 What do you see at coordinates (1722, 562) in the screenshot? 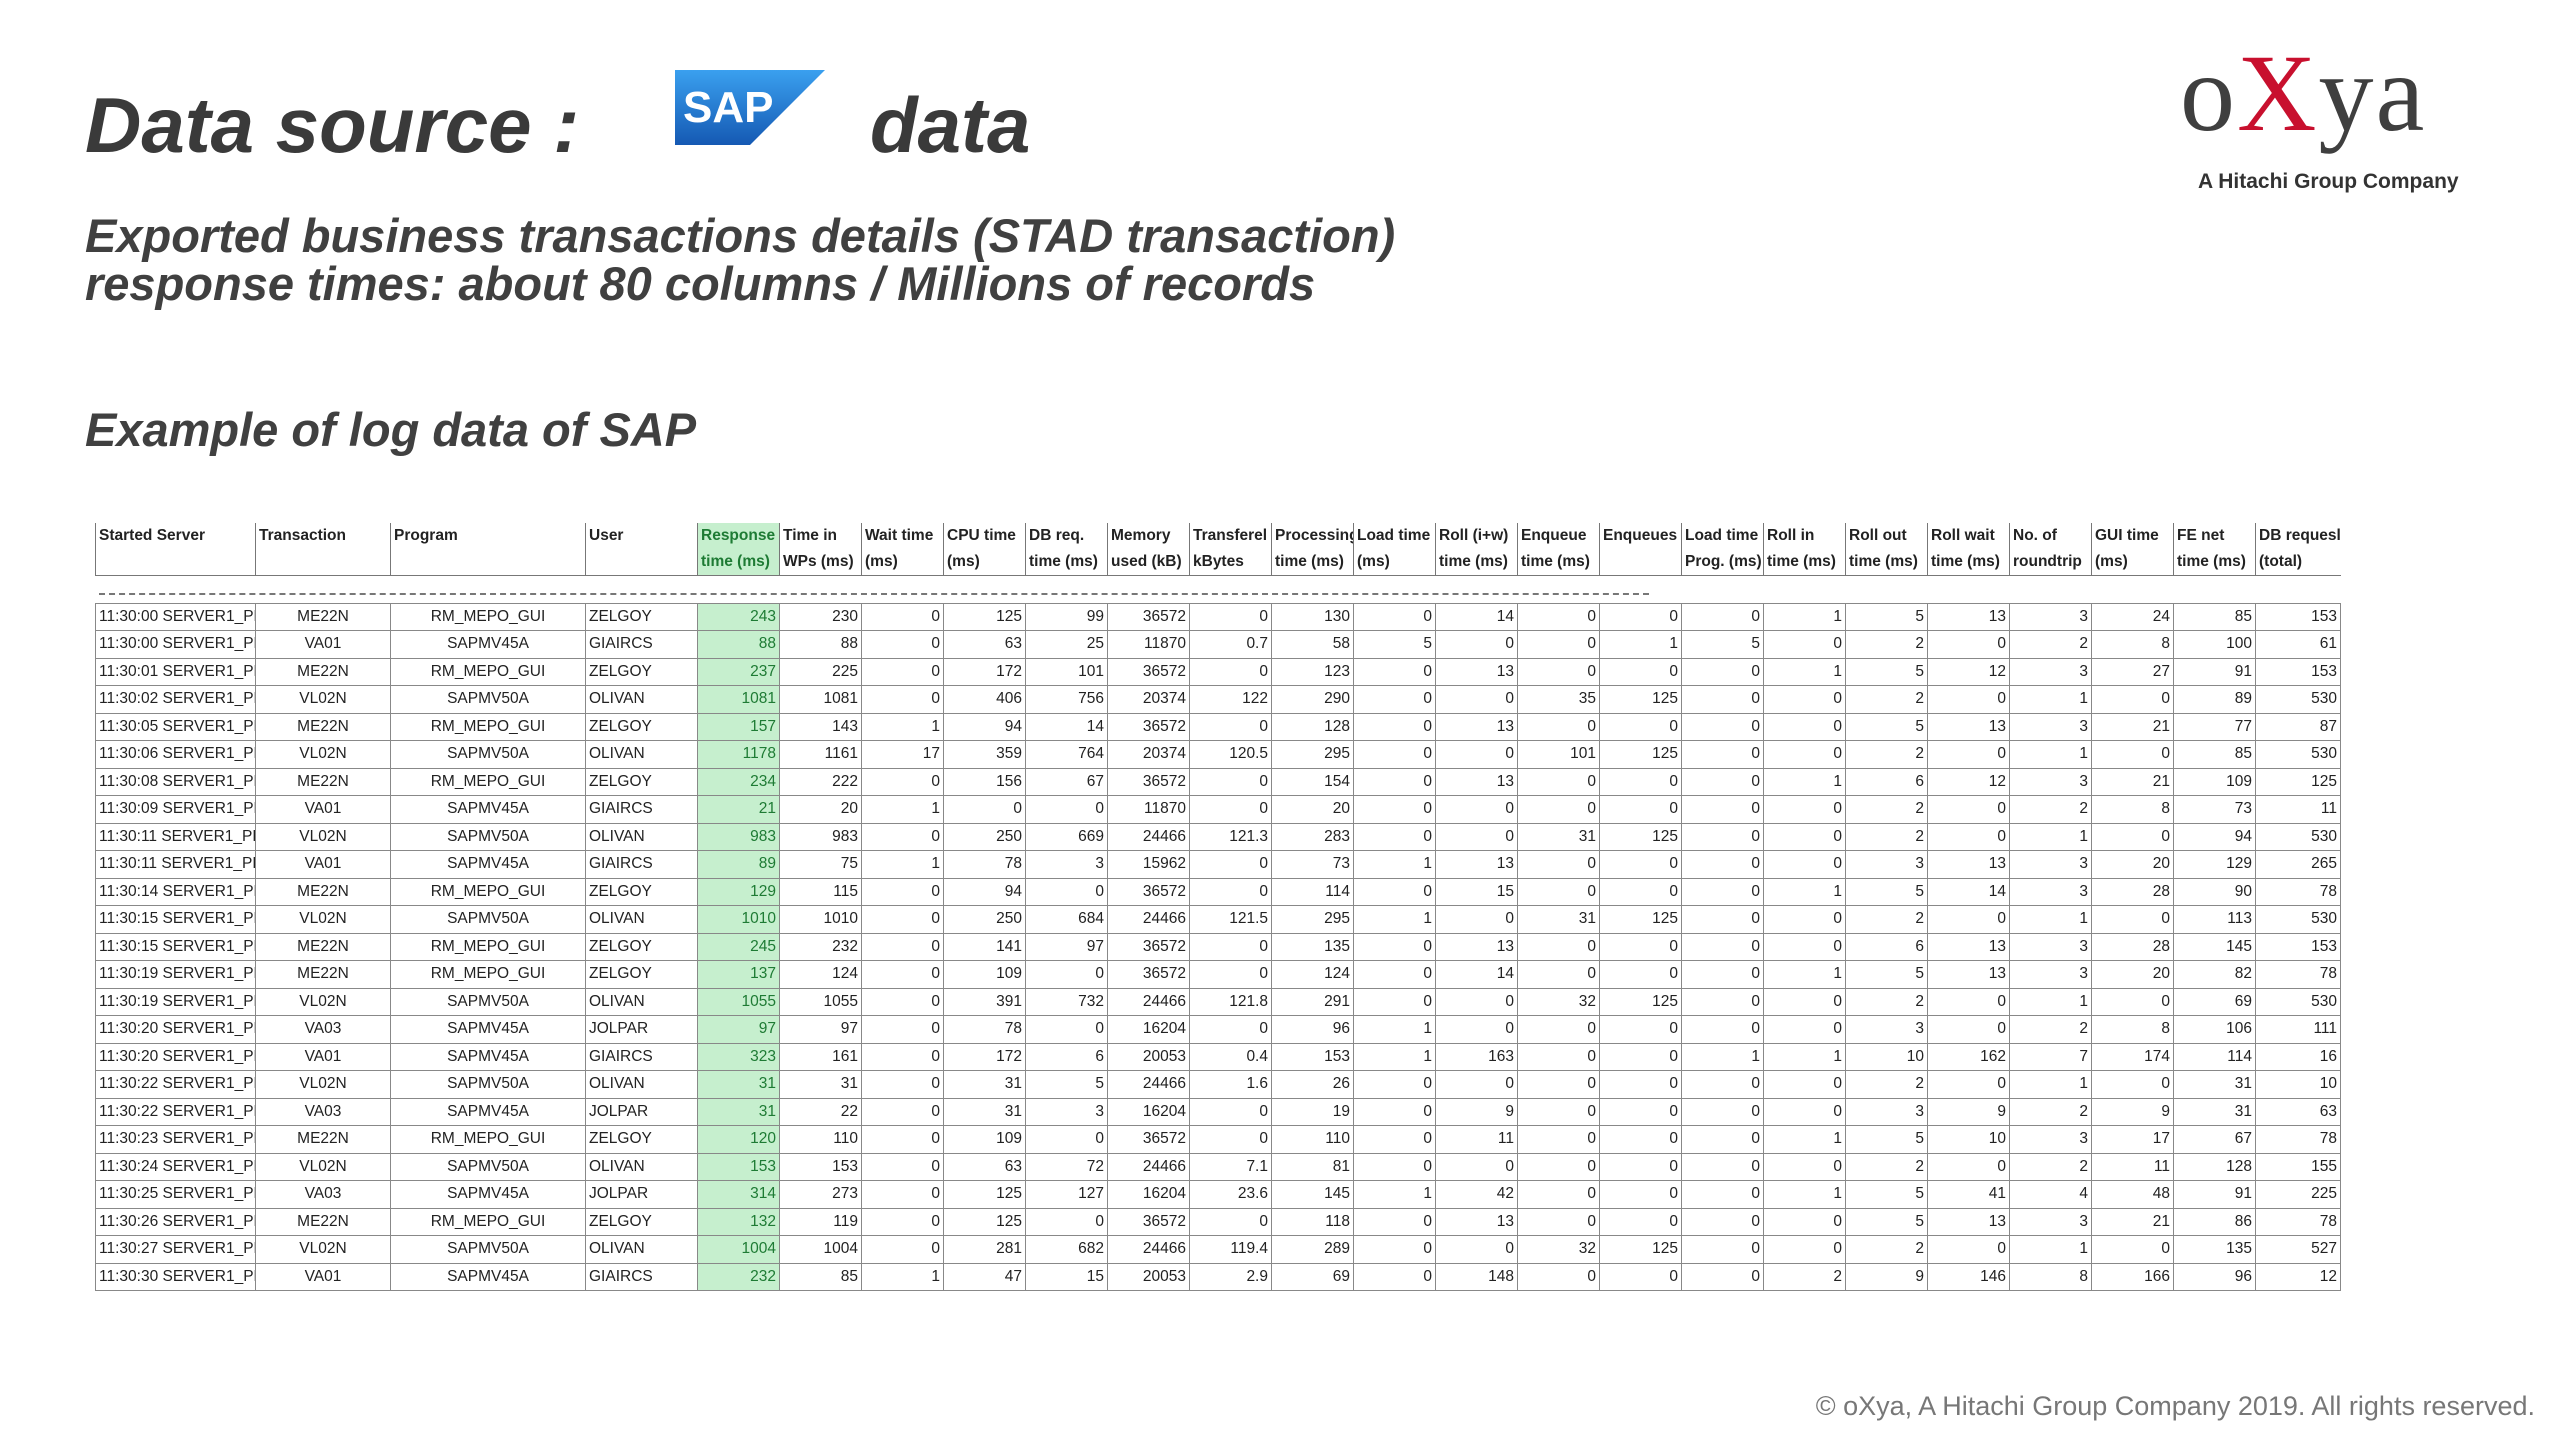
I see `column-header-sub: Prog. (ms)` at bounding box center [1722, 562].